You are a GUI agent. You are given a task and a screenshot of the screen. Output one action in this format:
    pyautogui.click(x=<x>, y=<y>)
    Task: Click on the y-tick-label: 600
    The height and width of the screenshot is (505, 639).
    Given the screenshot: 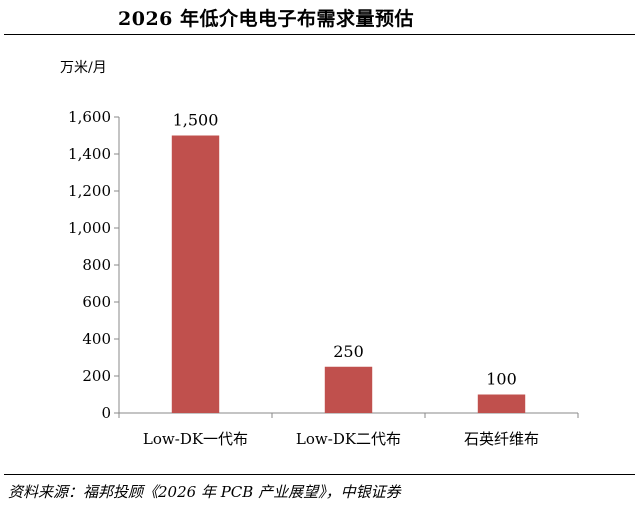 What is the action you would take?
    pyautogui.click(x=96, y=302)
    